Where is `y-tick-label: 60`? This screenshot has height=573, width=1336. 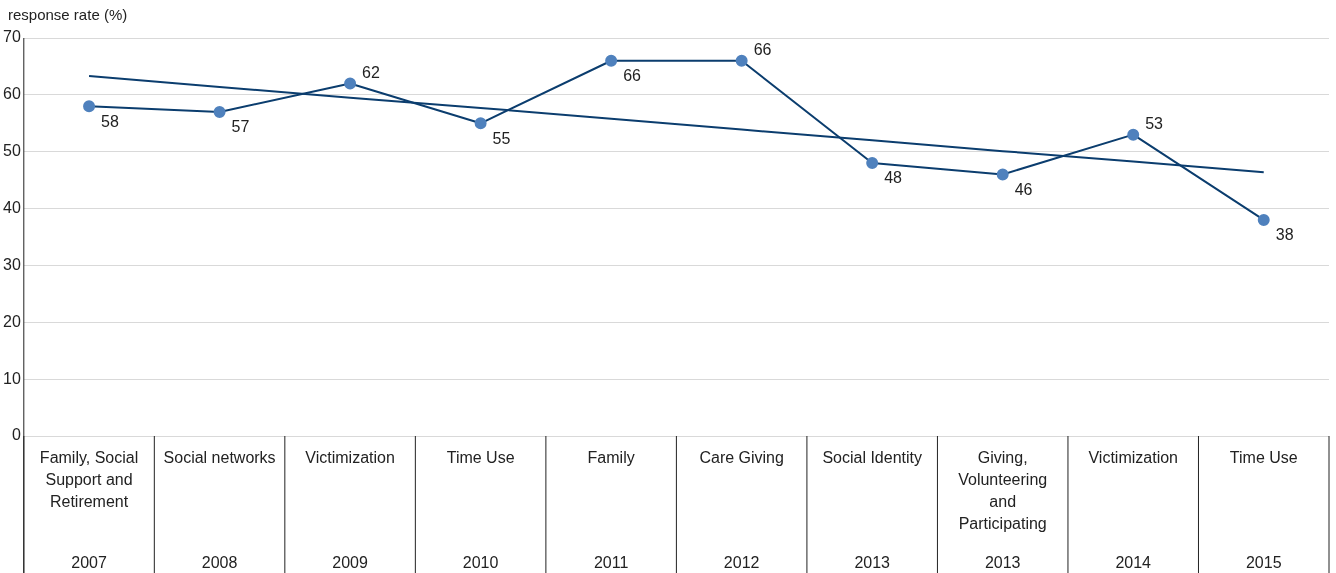 y-tick-label: 60 is located at coordinates (12, 94).